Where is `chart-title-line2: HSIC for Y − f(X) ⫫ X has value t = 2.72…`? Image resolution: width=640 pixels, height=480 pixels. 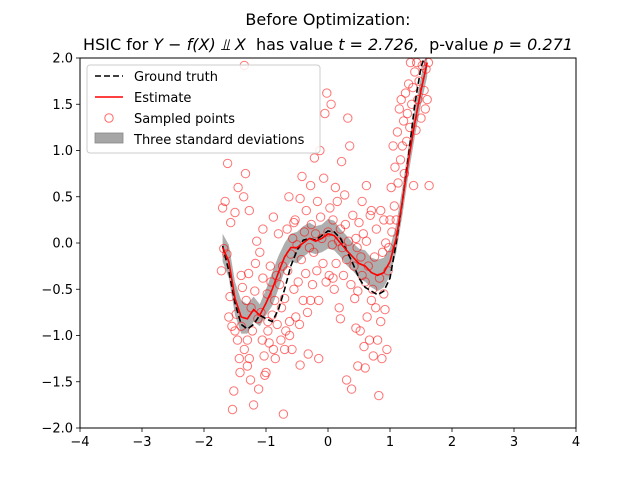 chart-title-line2: HSIC for Y − f(X) ⫫ X has value t = 2.72… is located at coordinates (328, 44).